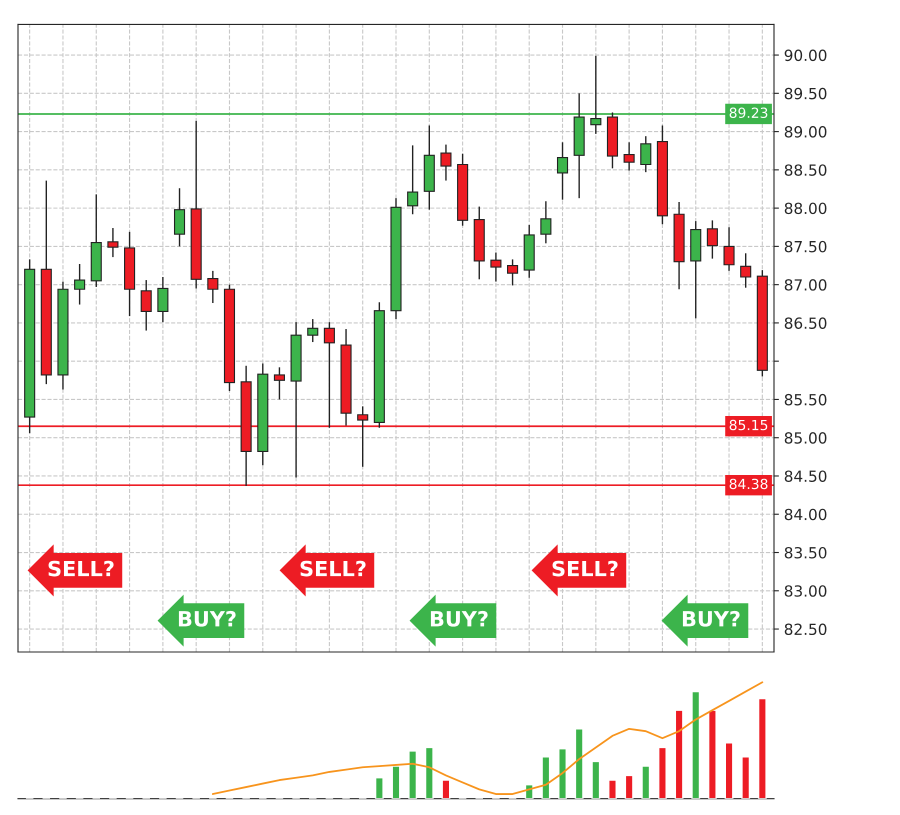 Image resolution: width=900 pixels, height=815 pixels. Describe the element at coordinates (749, 113) in the screenshot. I see `ref-line-label: 89.23` at that location.